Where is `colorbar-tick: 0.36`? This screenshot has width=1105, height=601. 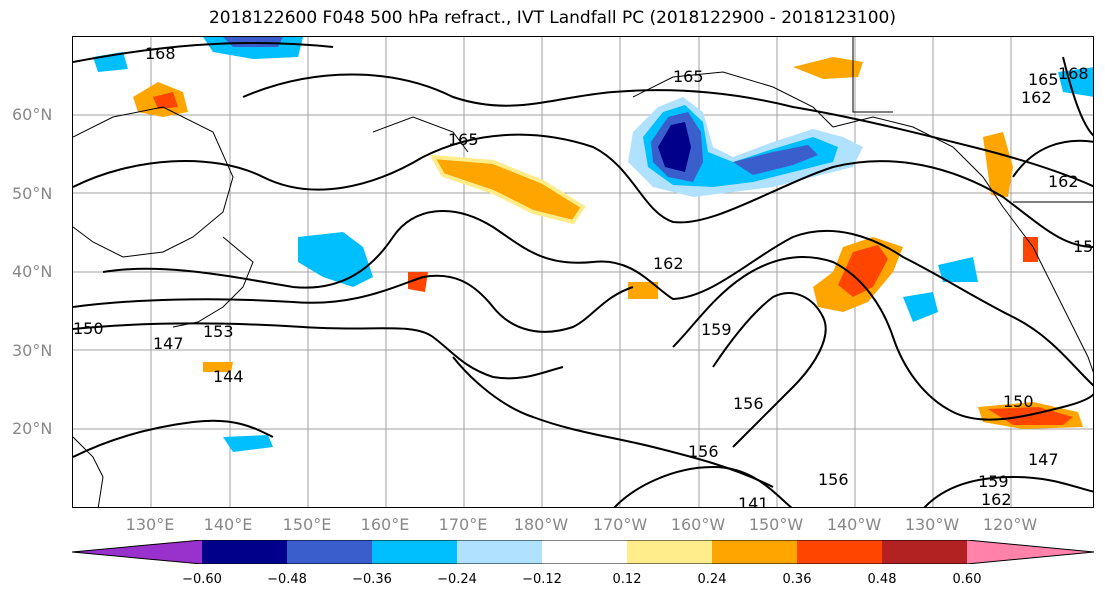
colorbar-tick: 0.36 is located at coordinates (797, 579).